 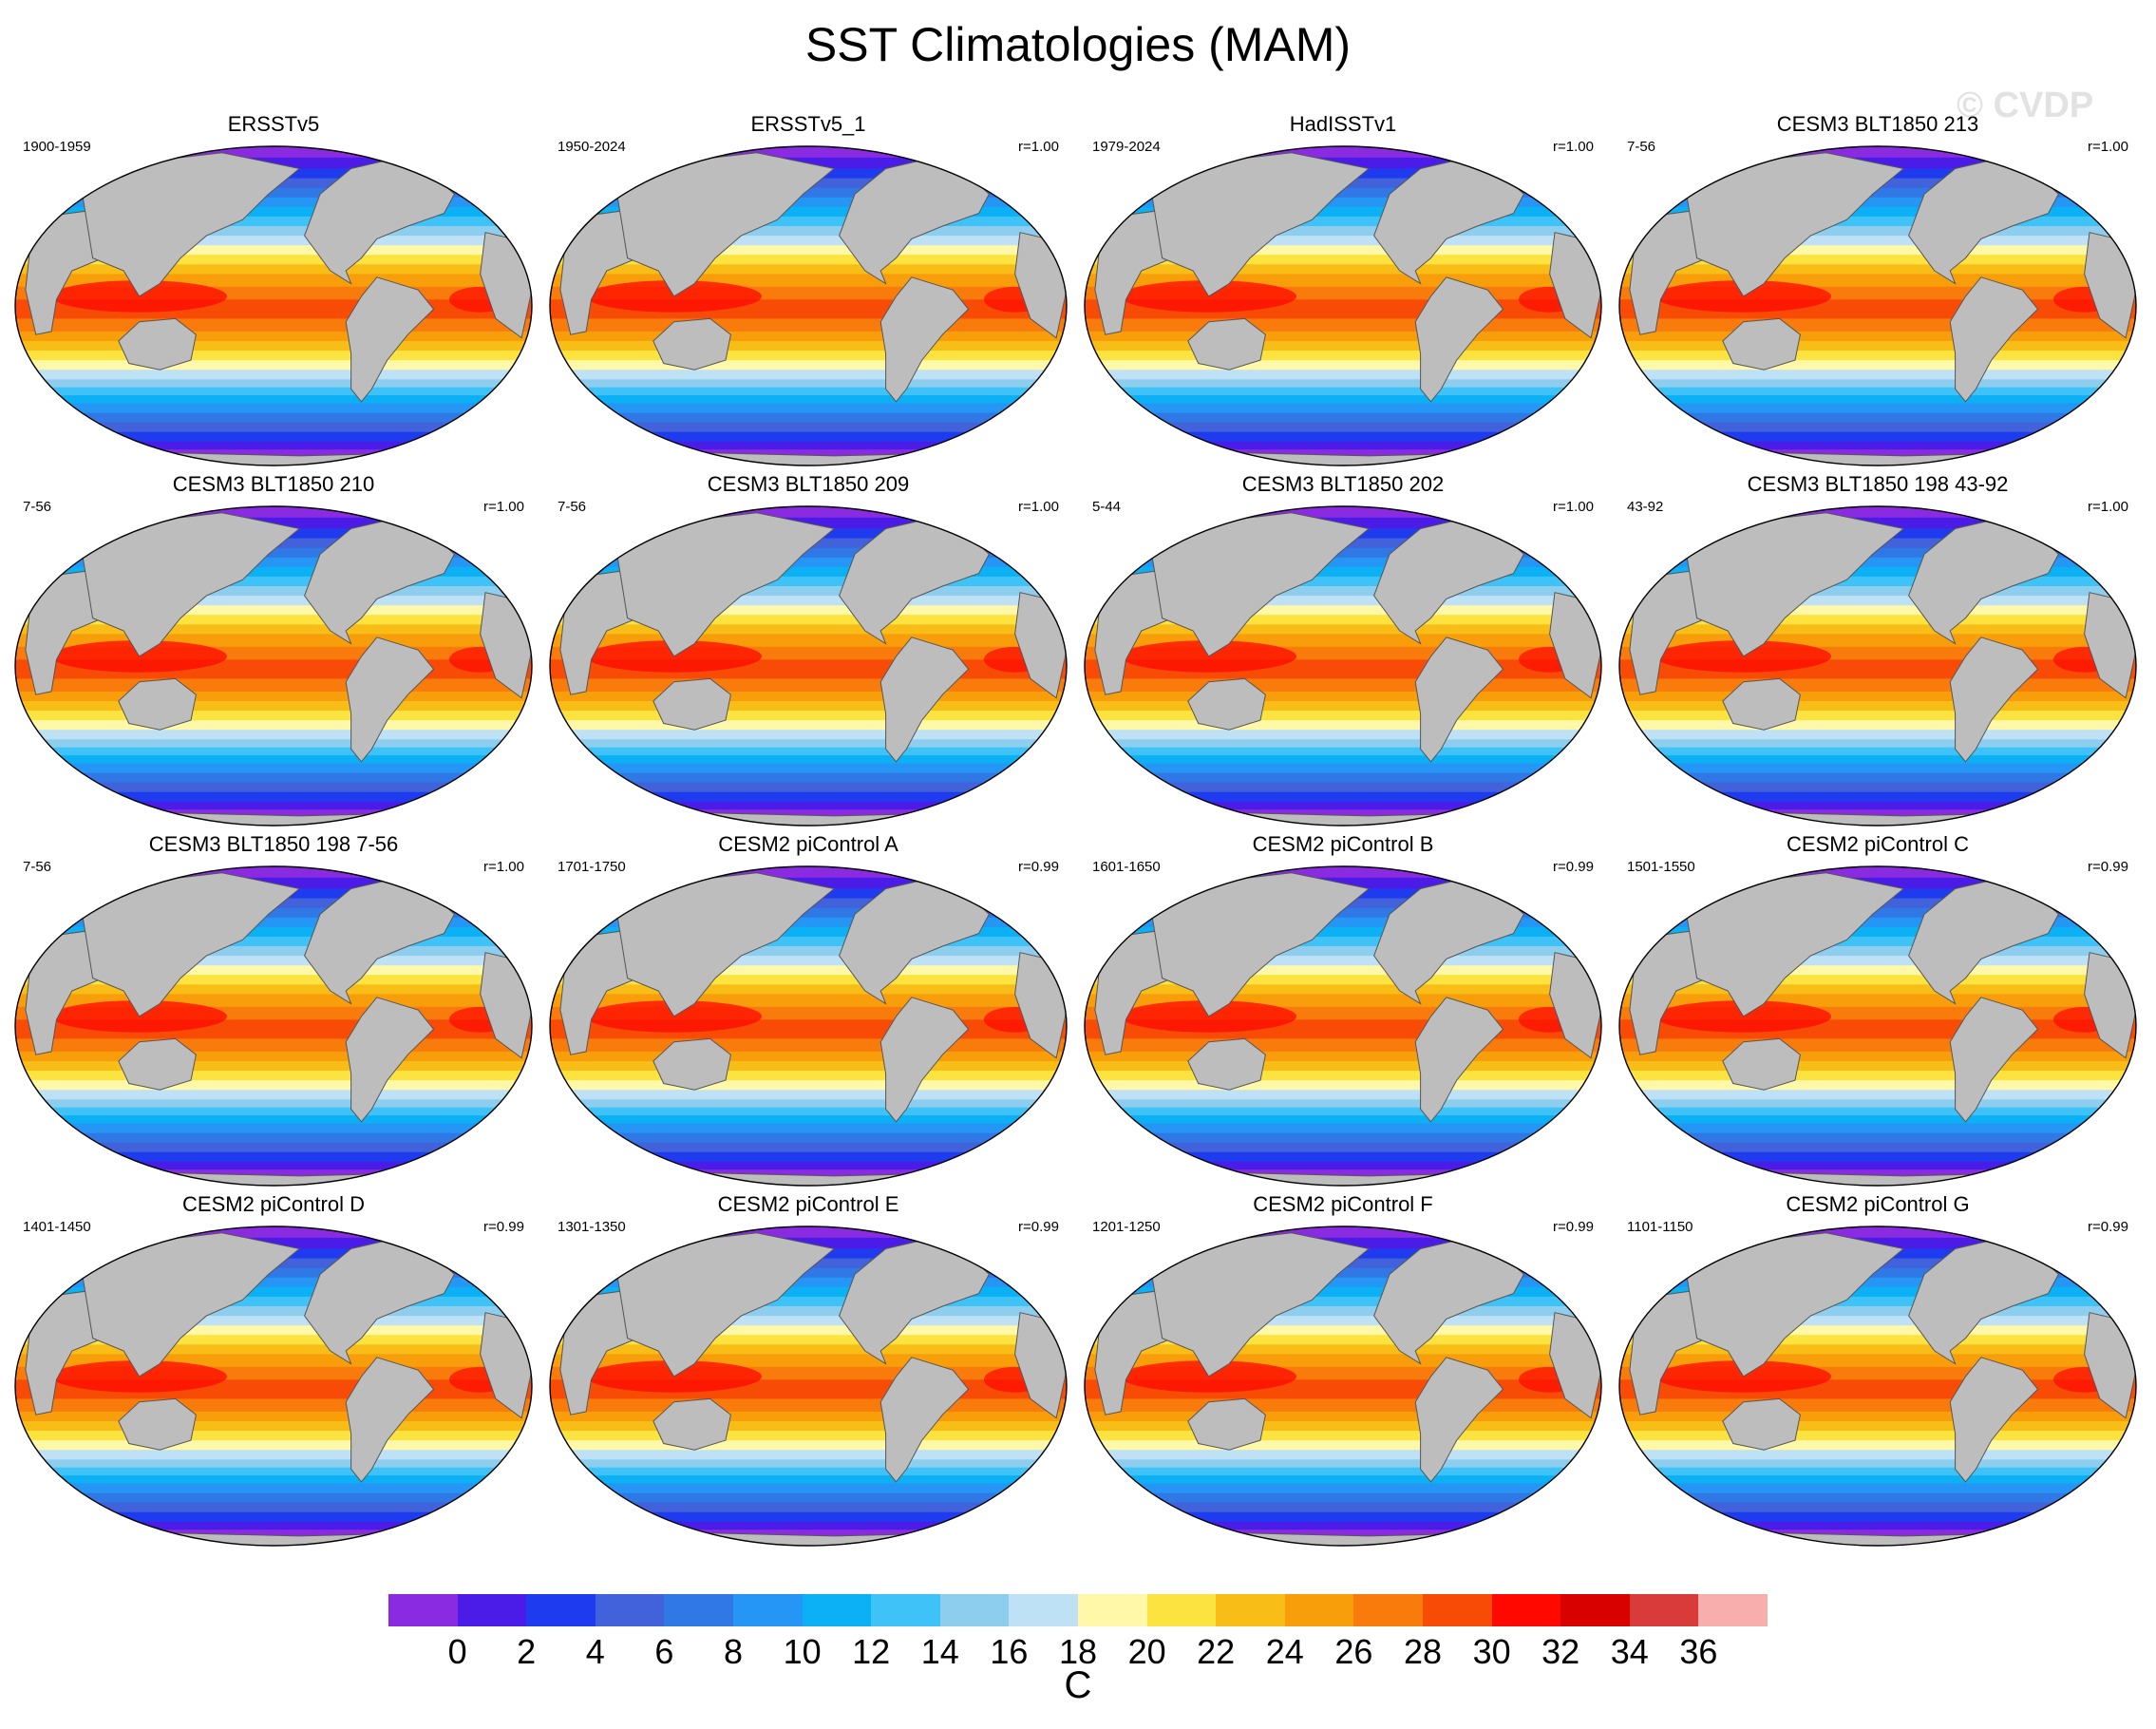 What do you see at coordinates (808, 292) in the screenshot?
I see `map-panel: ERSSTv5_1 1950-2024 r=1.00` at bounding box center [808, 292].